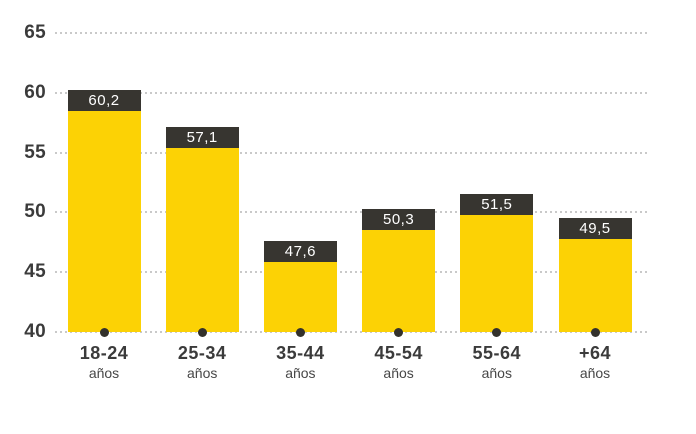 Image resolution: width=696 pixels, height=434 pixels. I want to click on bar: 57,1, so click(202, 229).